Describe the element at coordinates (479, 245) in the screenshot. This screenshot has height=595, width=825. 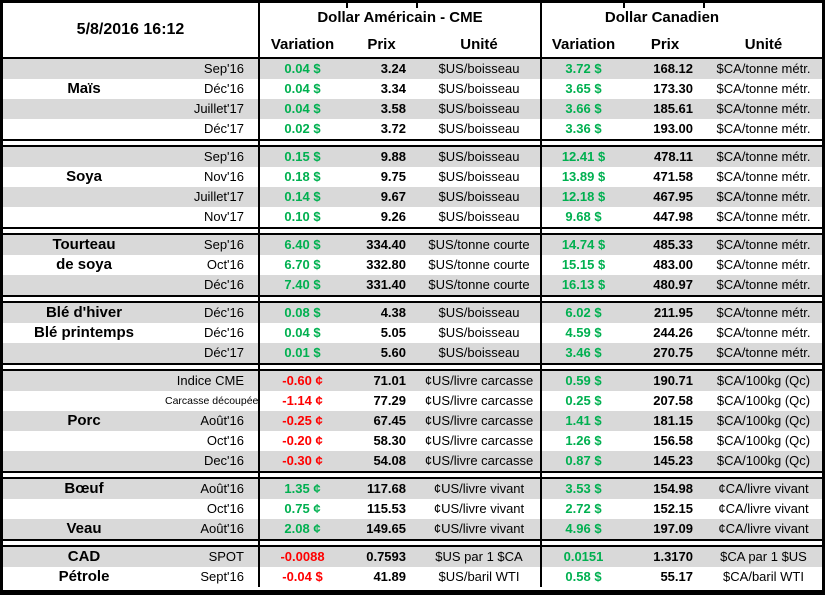
I see `us-unit-label: $US/tonne courte` at that location.